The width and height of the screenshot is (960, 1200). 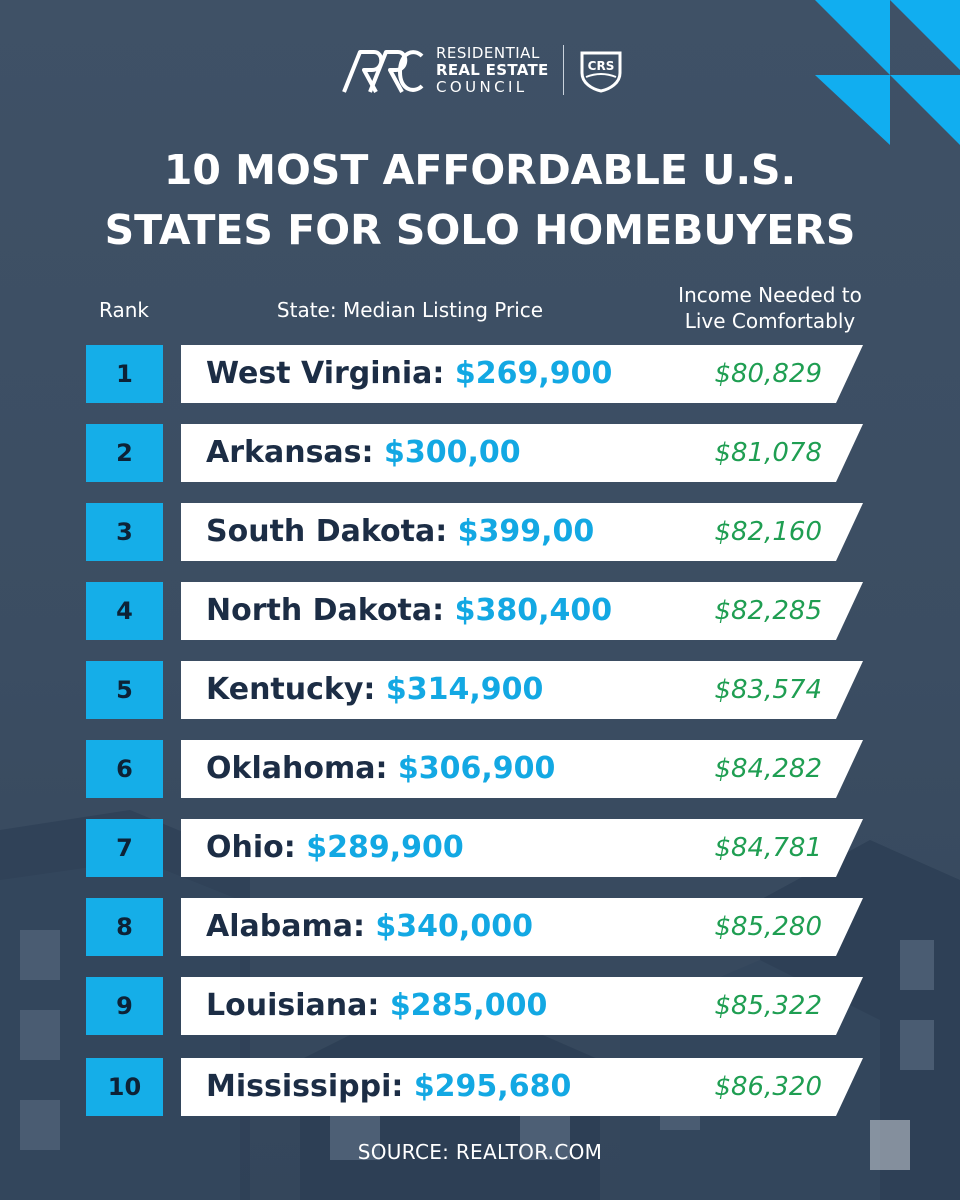 What do you see at coordinates (770, 308) in the screenshot?
I see `column-header-income: Income Needed to Live Comfortably` at bounding box center [770, 308].